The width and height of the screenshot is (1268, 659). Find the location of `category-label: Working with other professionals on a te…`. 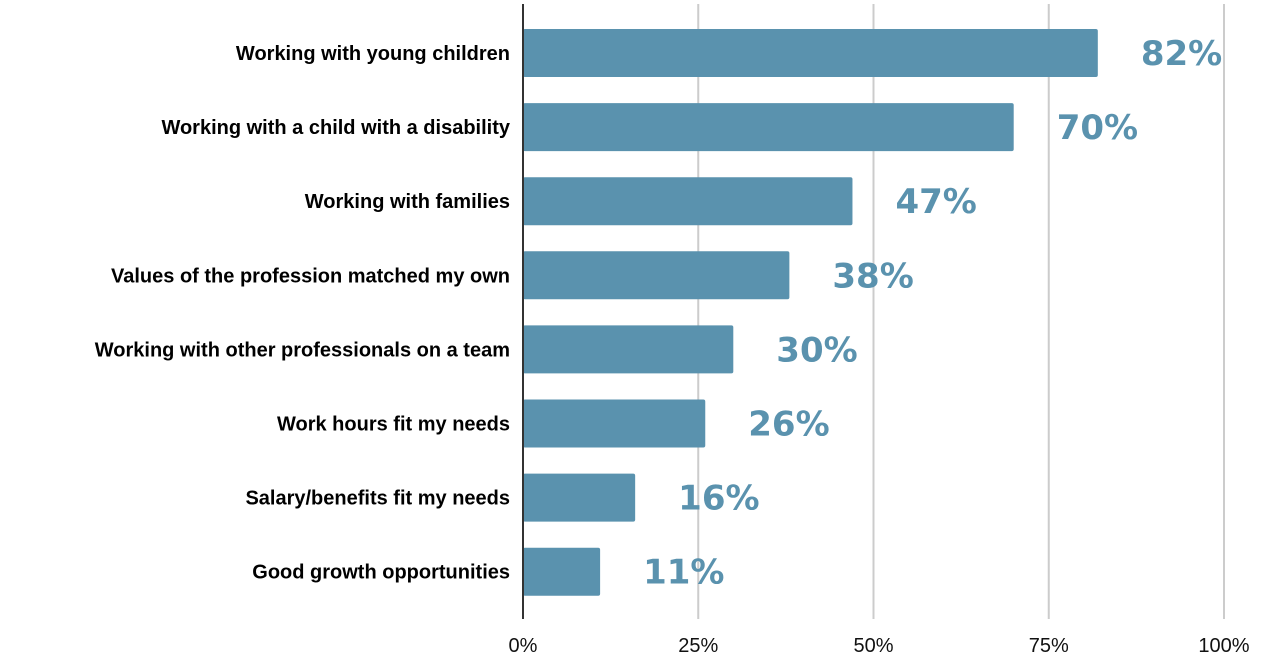

category-label: Working with other professionals on a te… is located at coordinates (302, 350).